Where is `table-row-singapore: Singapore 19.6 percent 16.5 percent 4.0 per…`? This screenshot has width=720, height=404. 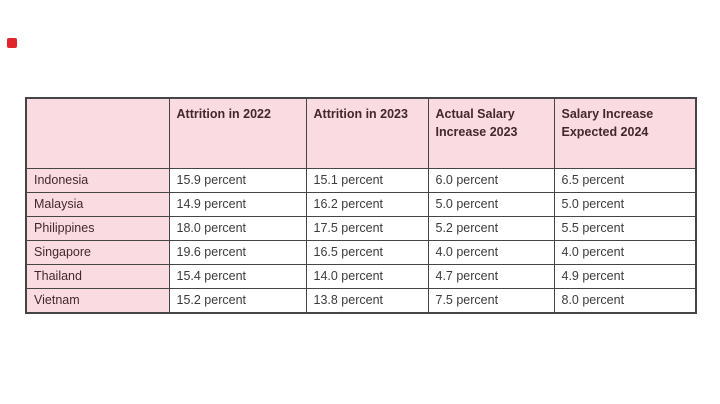 table-row-singapore: Singapore 19.6 percent 16.5 percent 4.0 per… is located at coordinates (361, 252).